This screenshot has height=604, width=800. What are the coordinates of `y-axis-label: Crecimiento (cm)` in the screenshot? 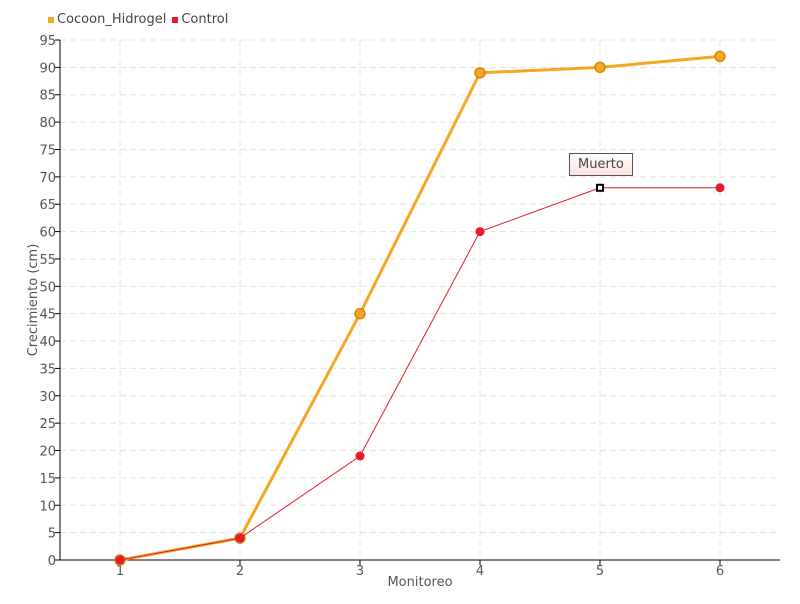 It's located at (33, 300).